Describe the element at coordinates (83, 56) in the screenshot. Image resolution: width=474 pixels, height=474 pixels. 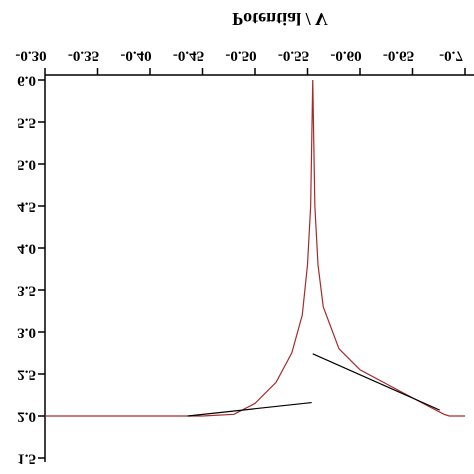
I see `x-tick-label: -0.35` at that location.